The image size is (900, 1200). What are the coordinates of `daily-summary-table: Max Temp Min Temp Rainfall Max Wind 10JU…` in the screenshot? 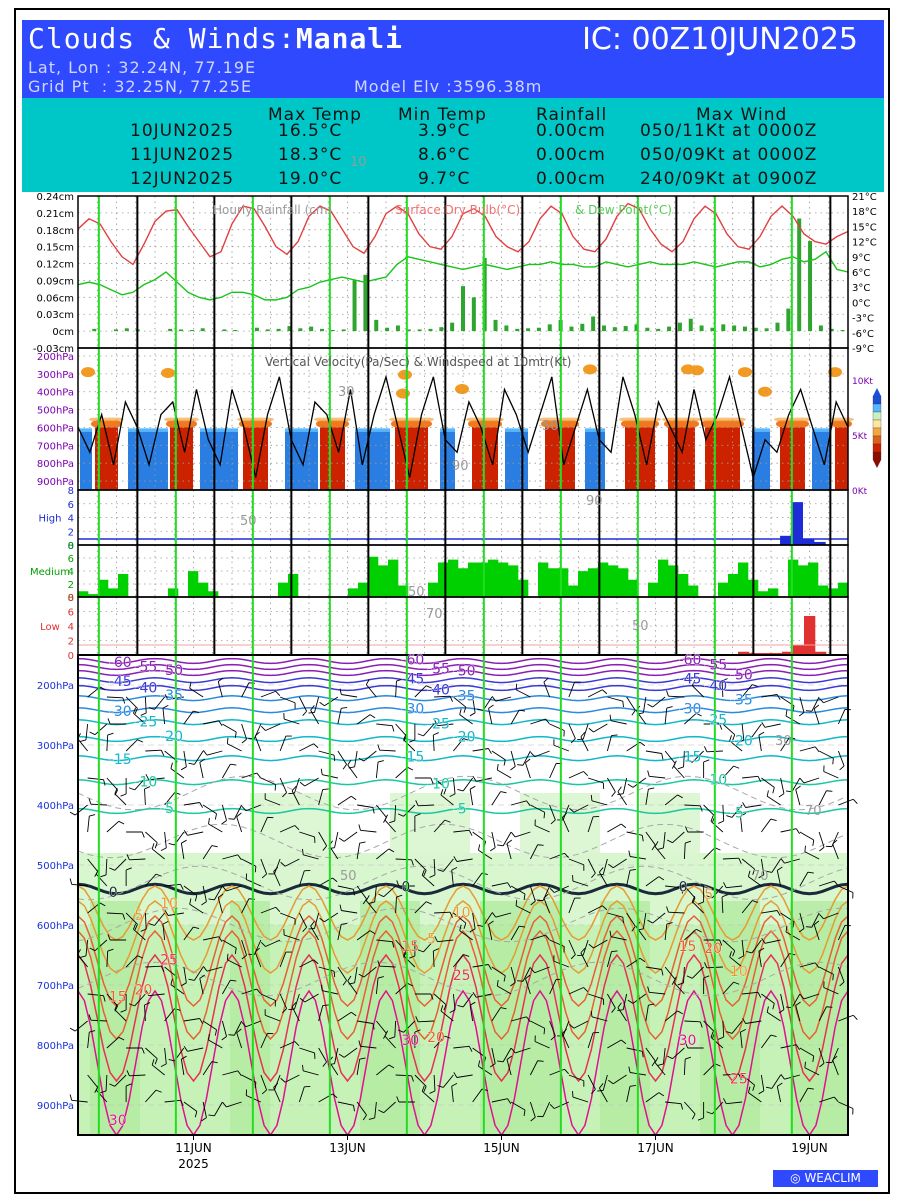 It's located at (453, 145).